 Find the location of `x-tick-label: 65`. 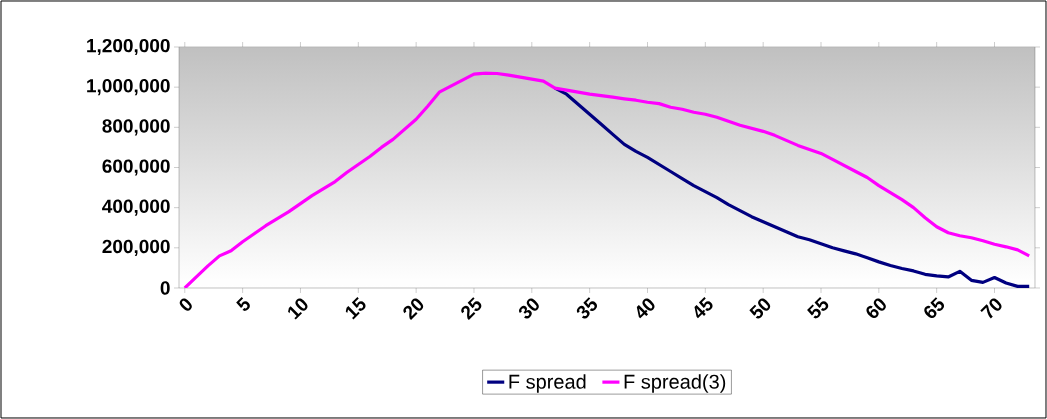

x-tick-label: 65 is located at coordinates (934, 308).